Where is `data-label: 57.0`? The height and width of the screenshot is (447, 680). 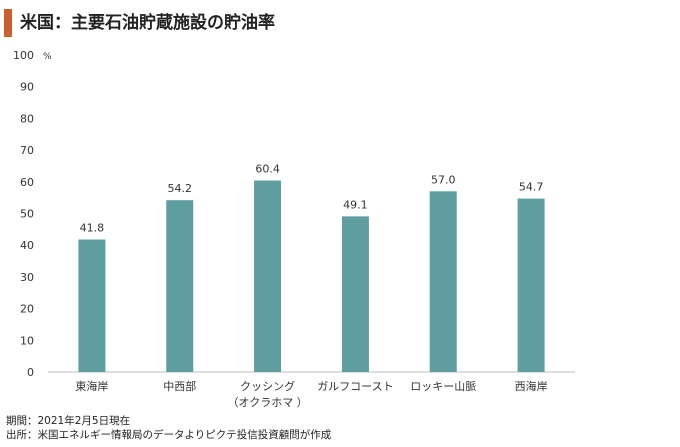
data-label: 57.0 is located at coordinates (443, 179).